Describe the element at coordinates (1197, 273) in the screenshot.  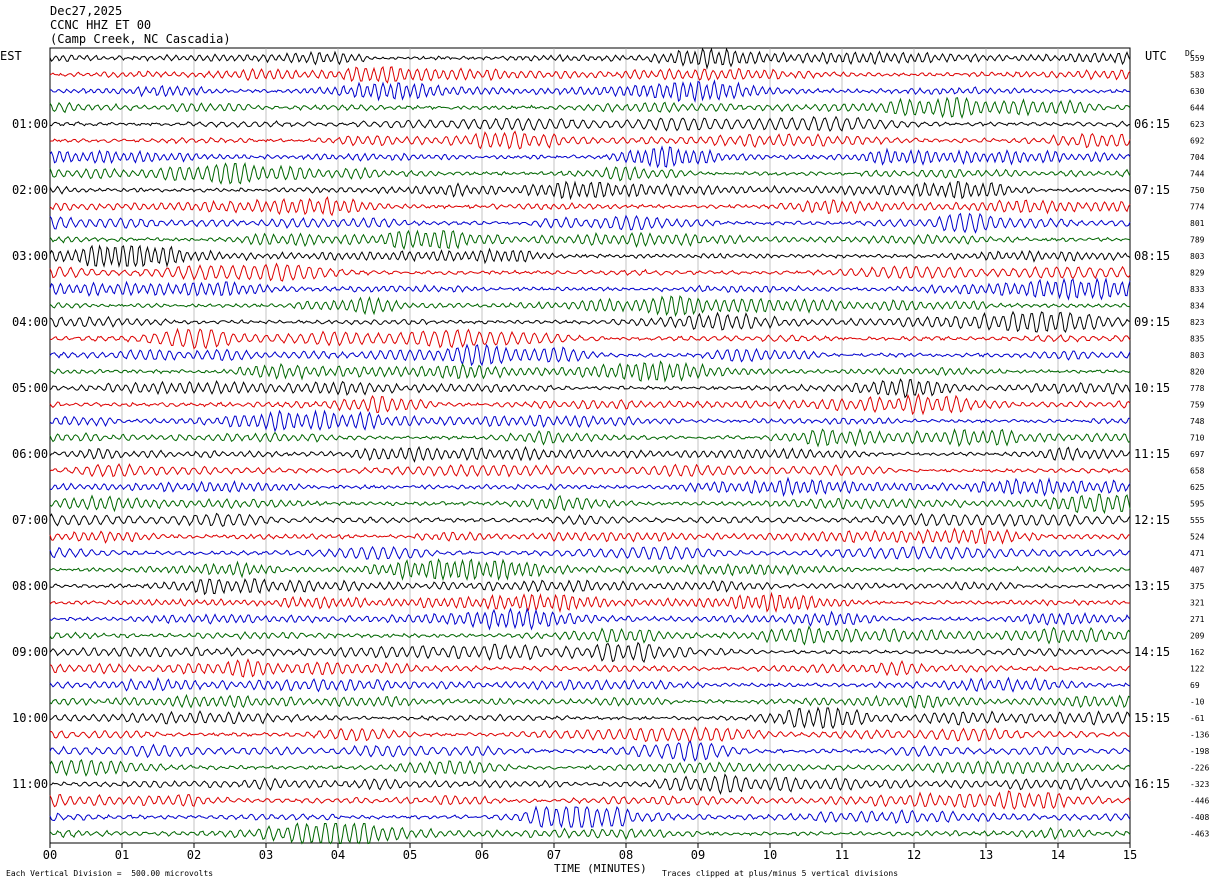
I see `dc-offset-label: 829` at that location.